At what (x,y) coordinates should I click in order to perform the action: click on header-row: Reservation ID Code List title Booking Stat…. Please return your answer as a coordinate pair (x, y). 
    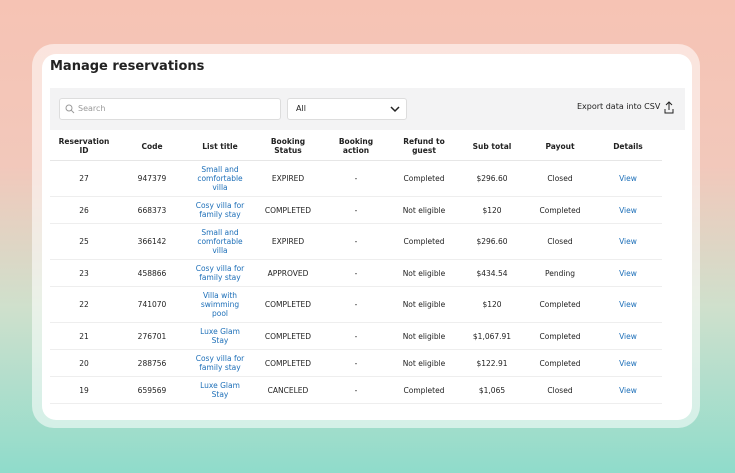
    Looking at the image, I should click on (356, 146).